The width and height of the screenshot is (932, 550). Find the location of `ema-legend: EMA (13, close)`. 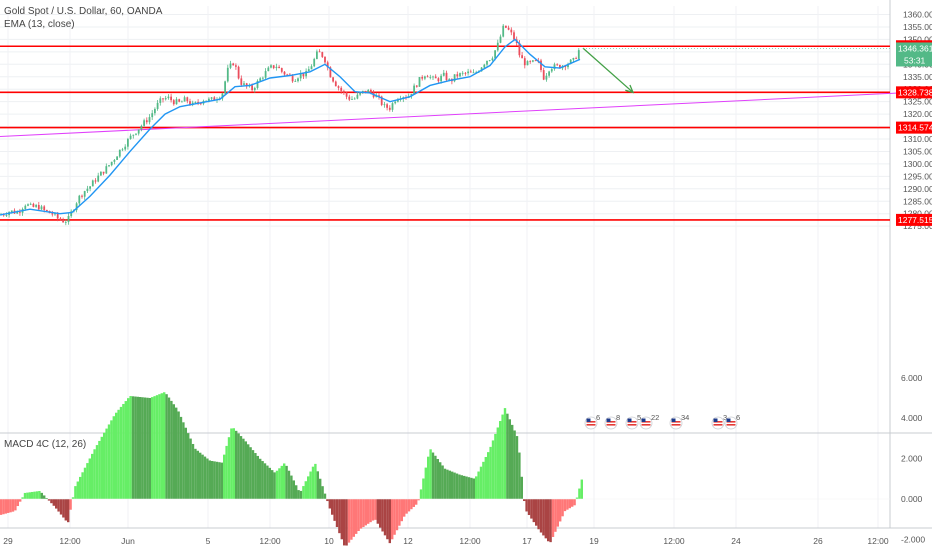

ema-legend: EMA (13, close) is located at coordinates (39, 24).